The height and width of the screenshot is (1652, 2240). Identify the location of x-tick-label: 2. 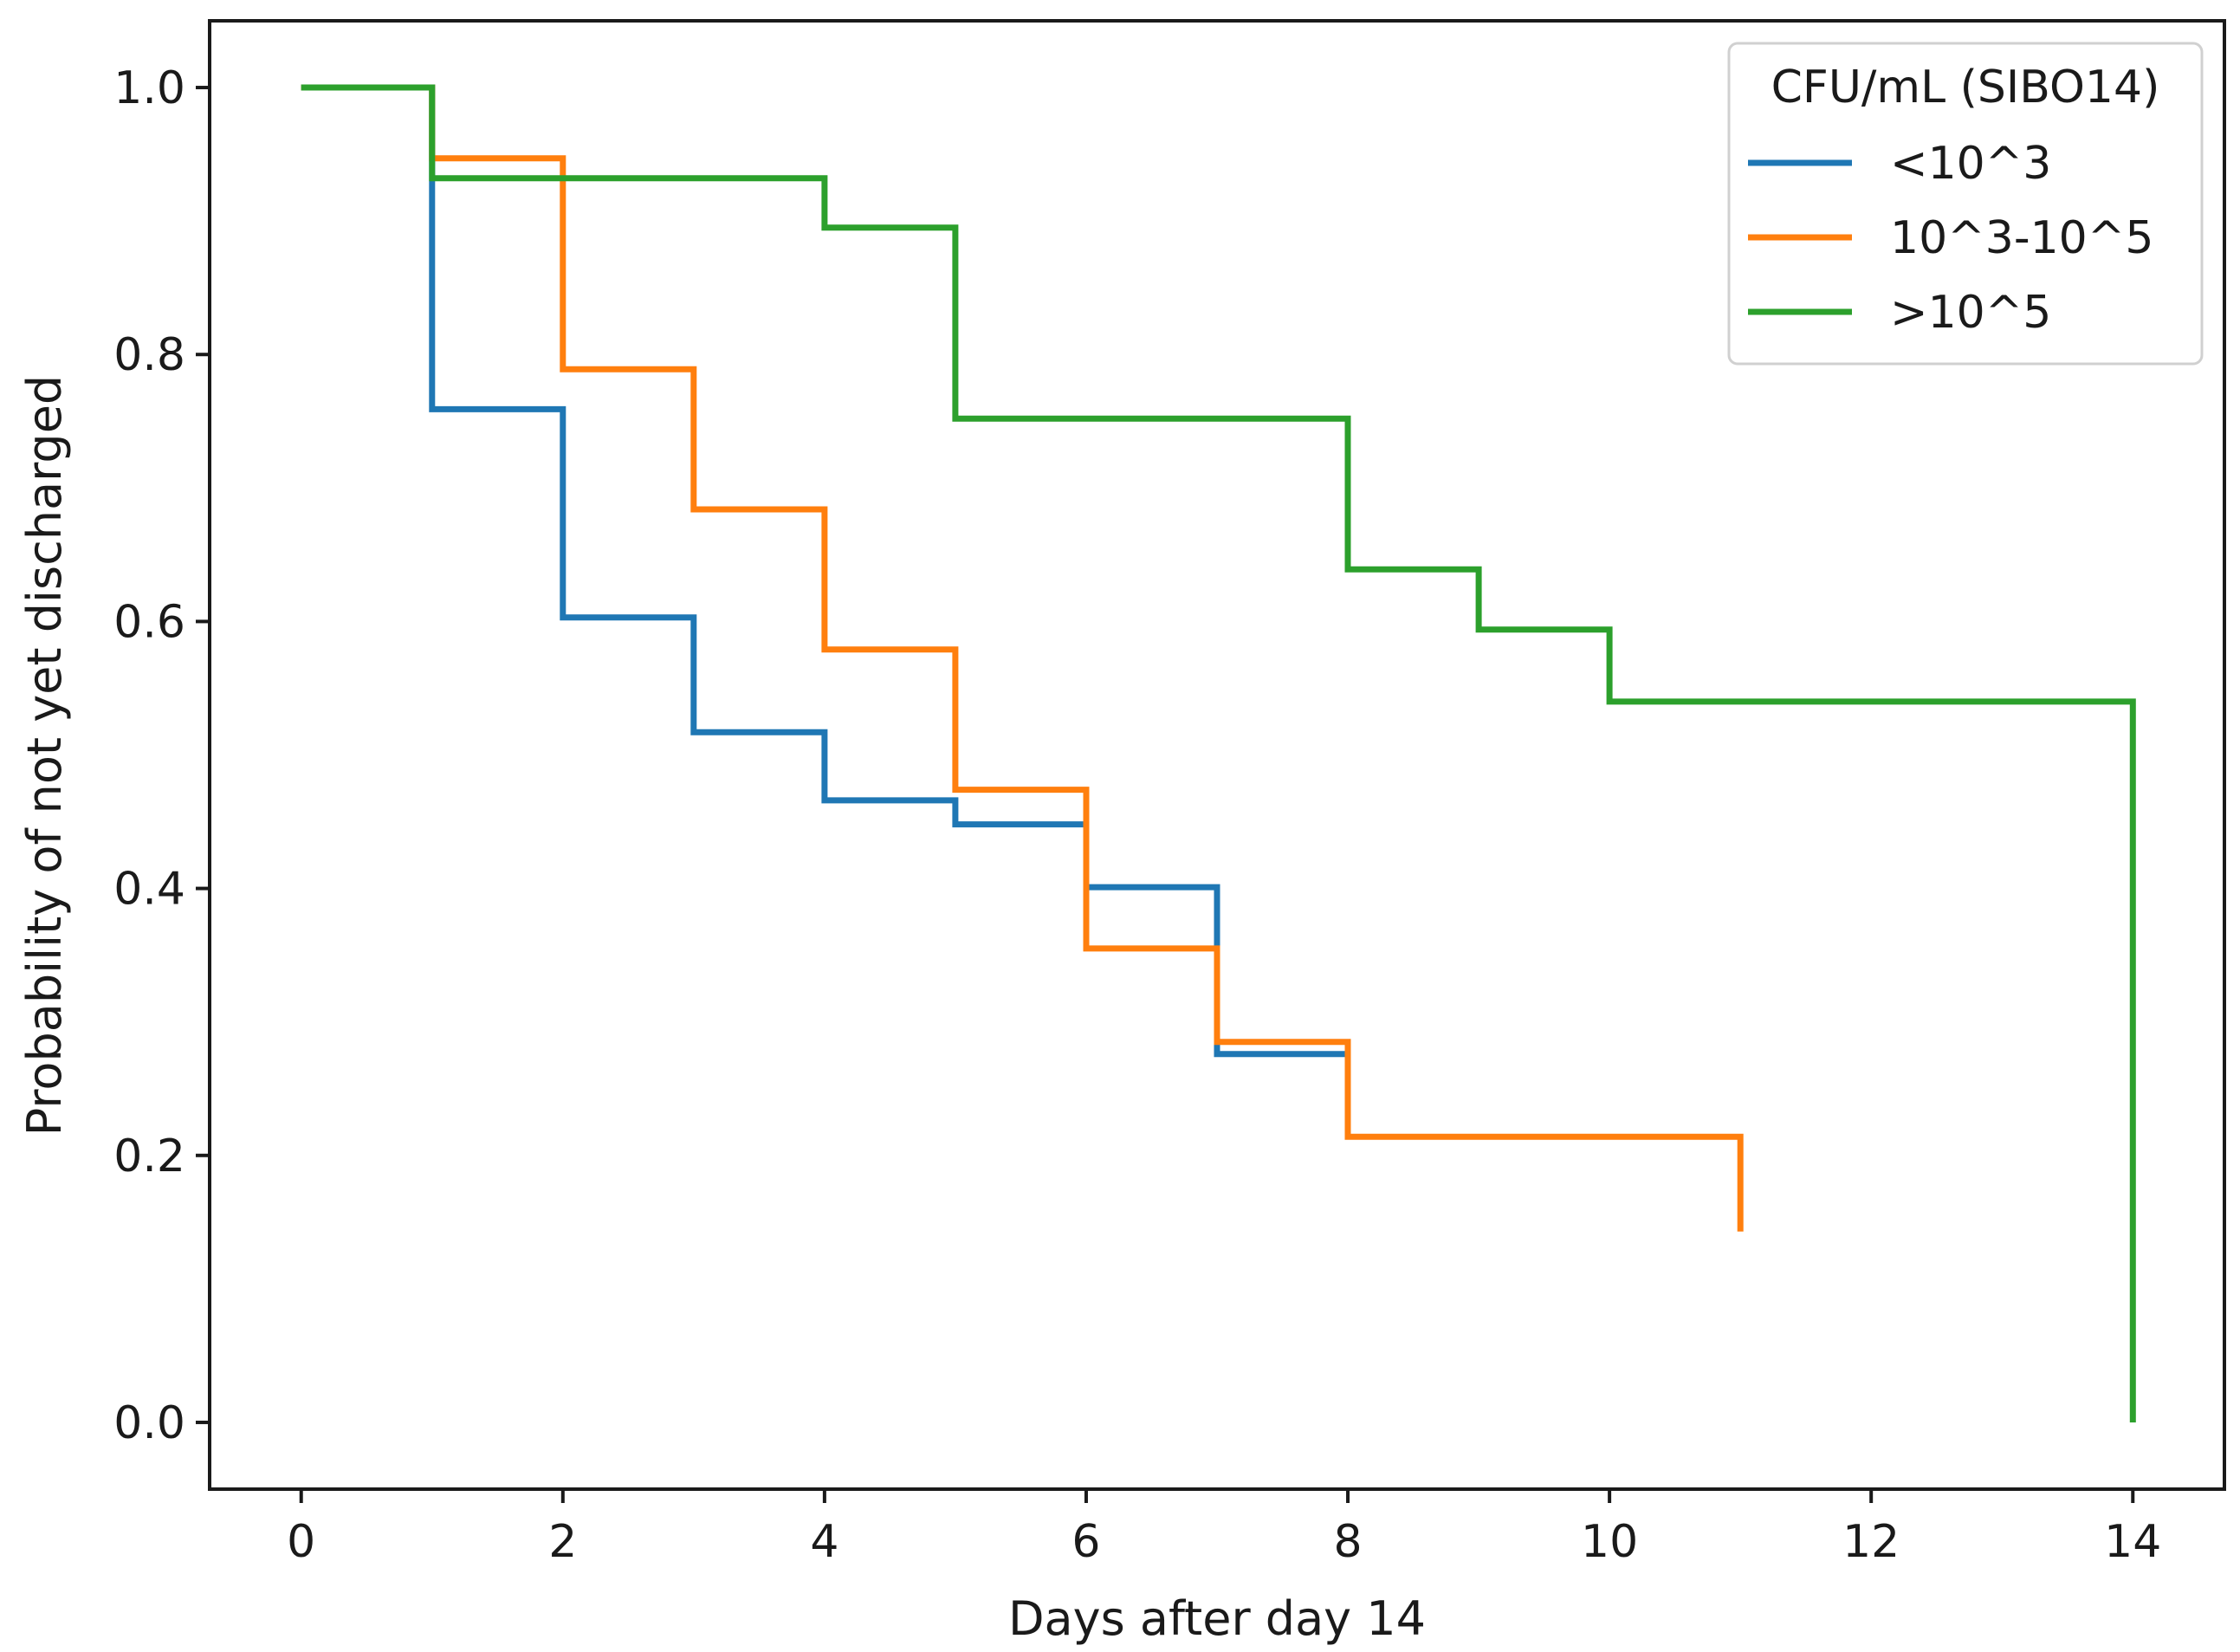
(562, 1542).